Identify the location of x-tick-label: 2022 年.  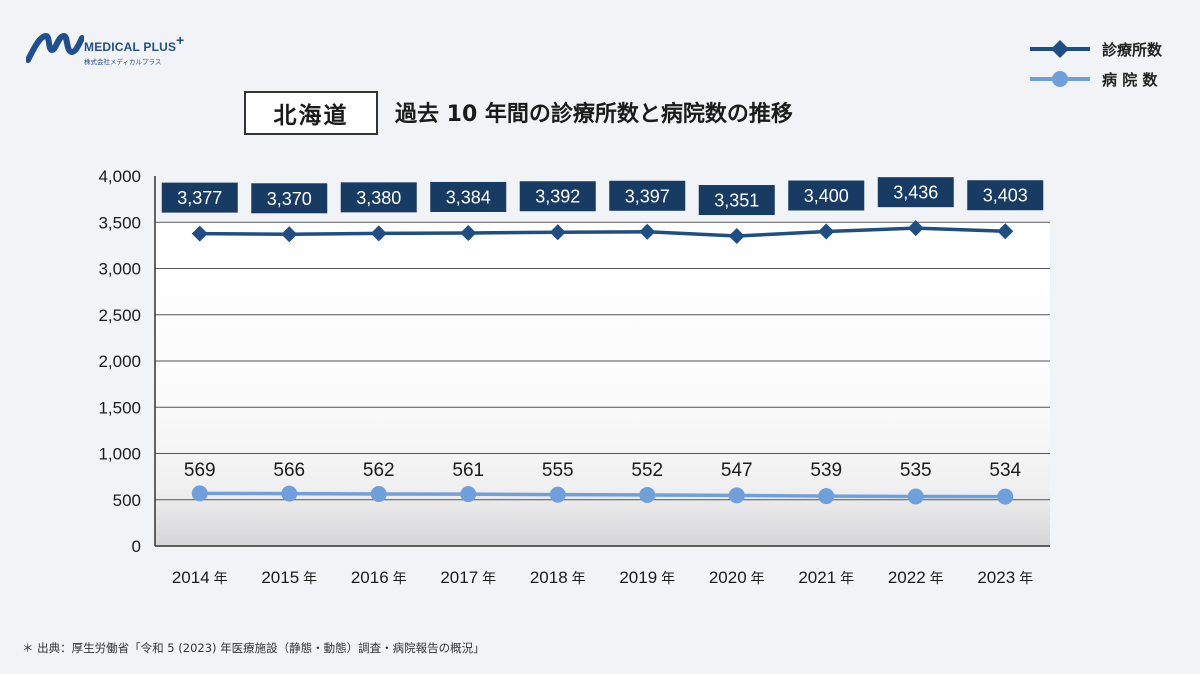
(916, 577).